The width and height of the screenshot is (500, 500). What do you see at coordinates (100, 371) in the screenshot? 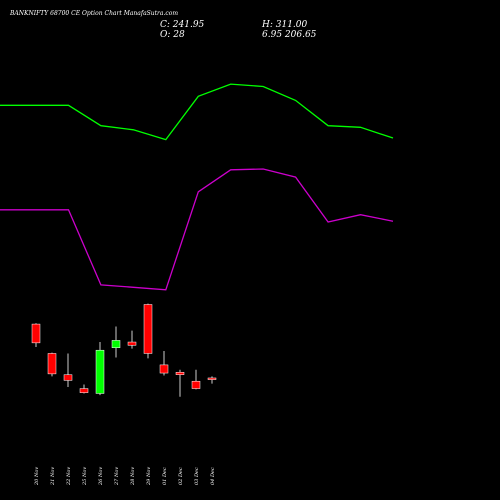
I see `candle-body-26-nov` at bounding box center [100, 371].